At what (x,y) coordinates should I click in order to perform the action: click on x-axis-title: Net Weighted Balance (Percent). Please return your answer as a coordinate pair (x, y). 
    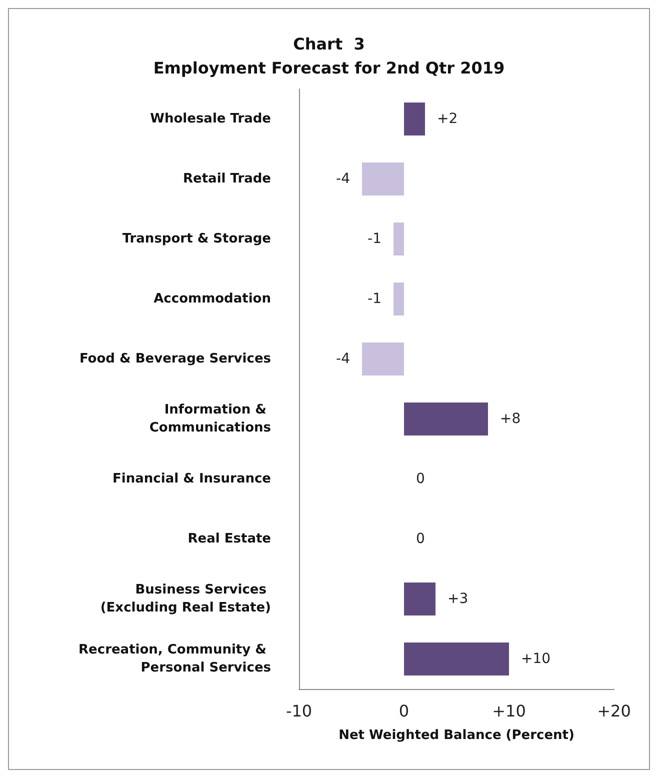
    Looking at the image, I should click on (456, 735).